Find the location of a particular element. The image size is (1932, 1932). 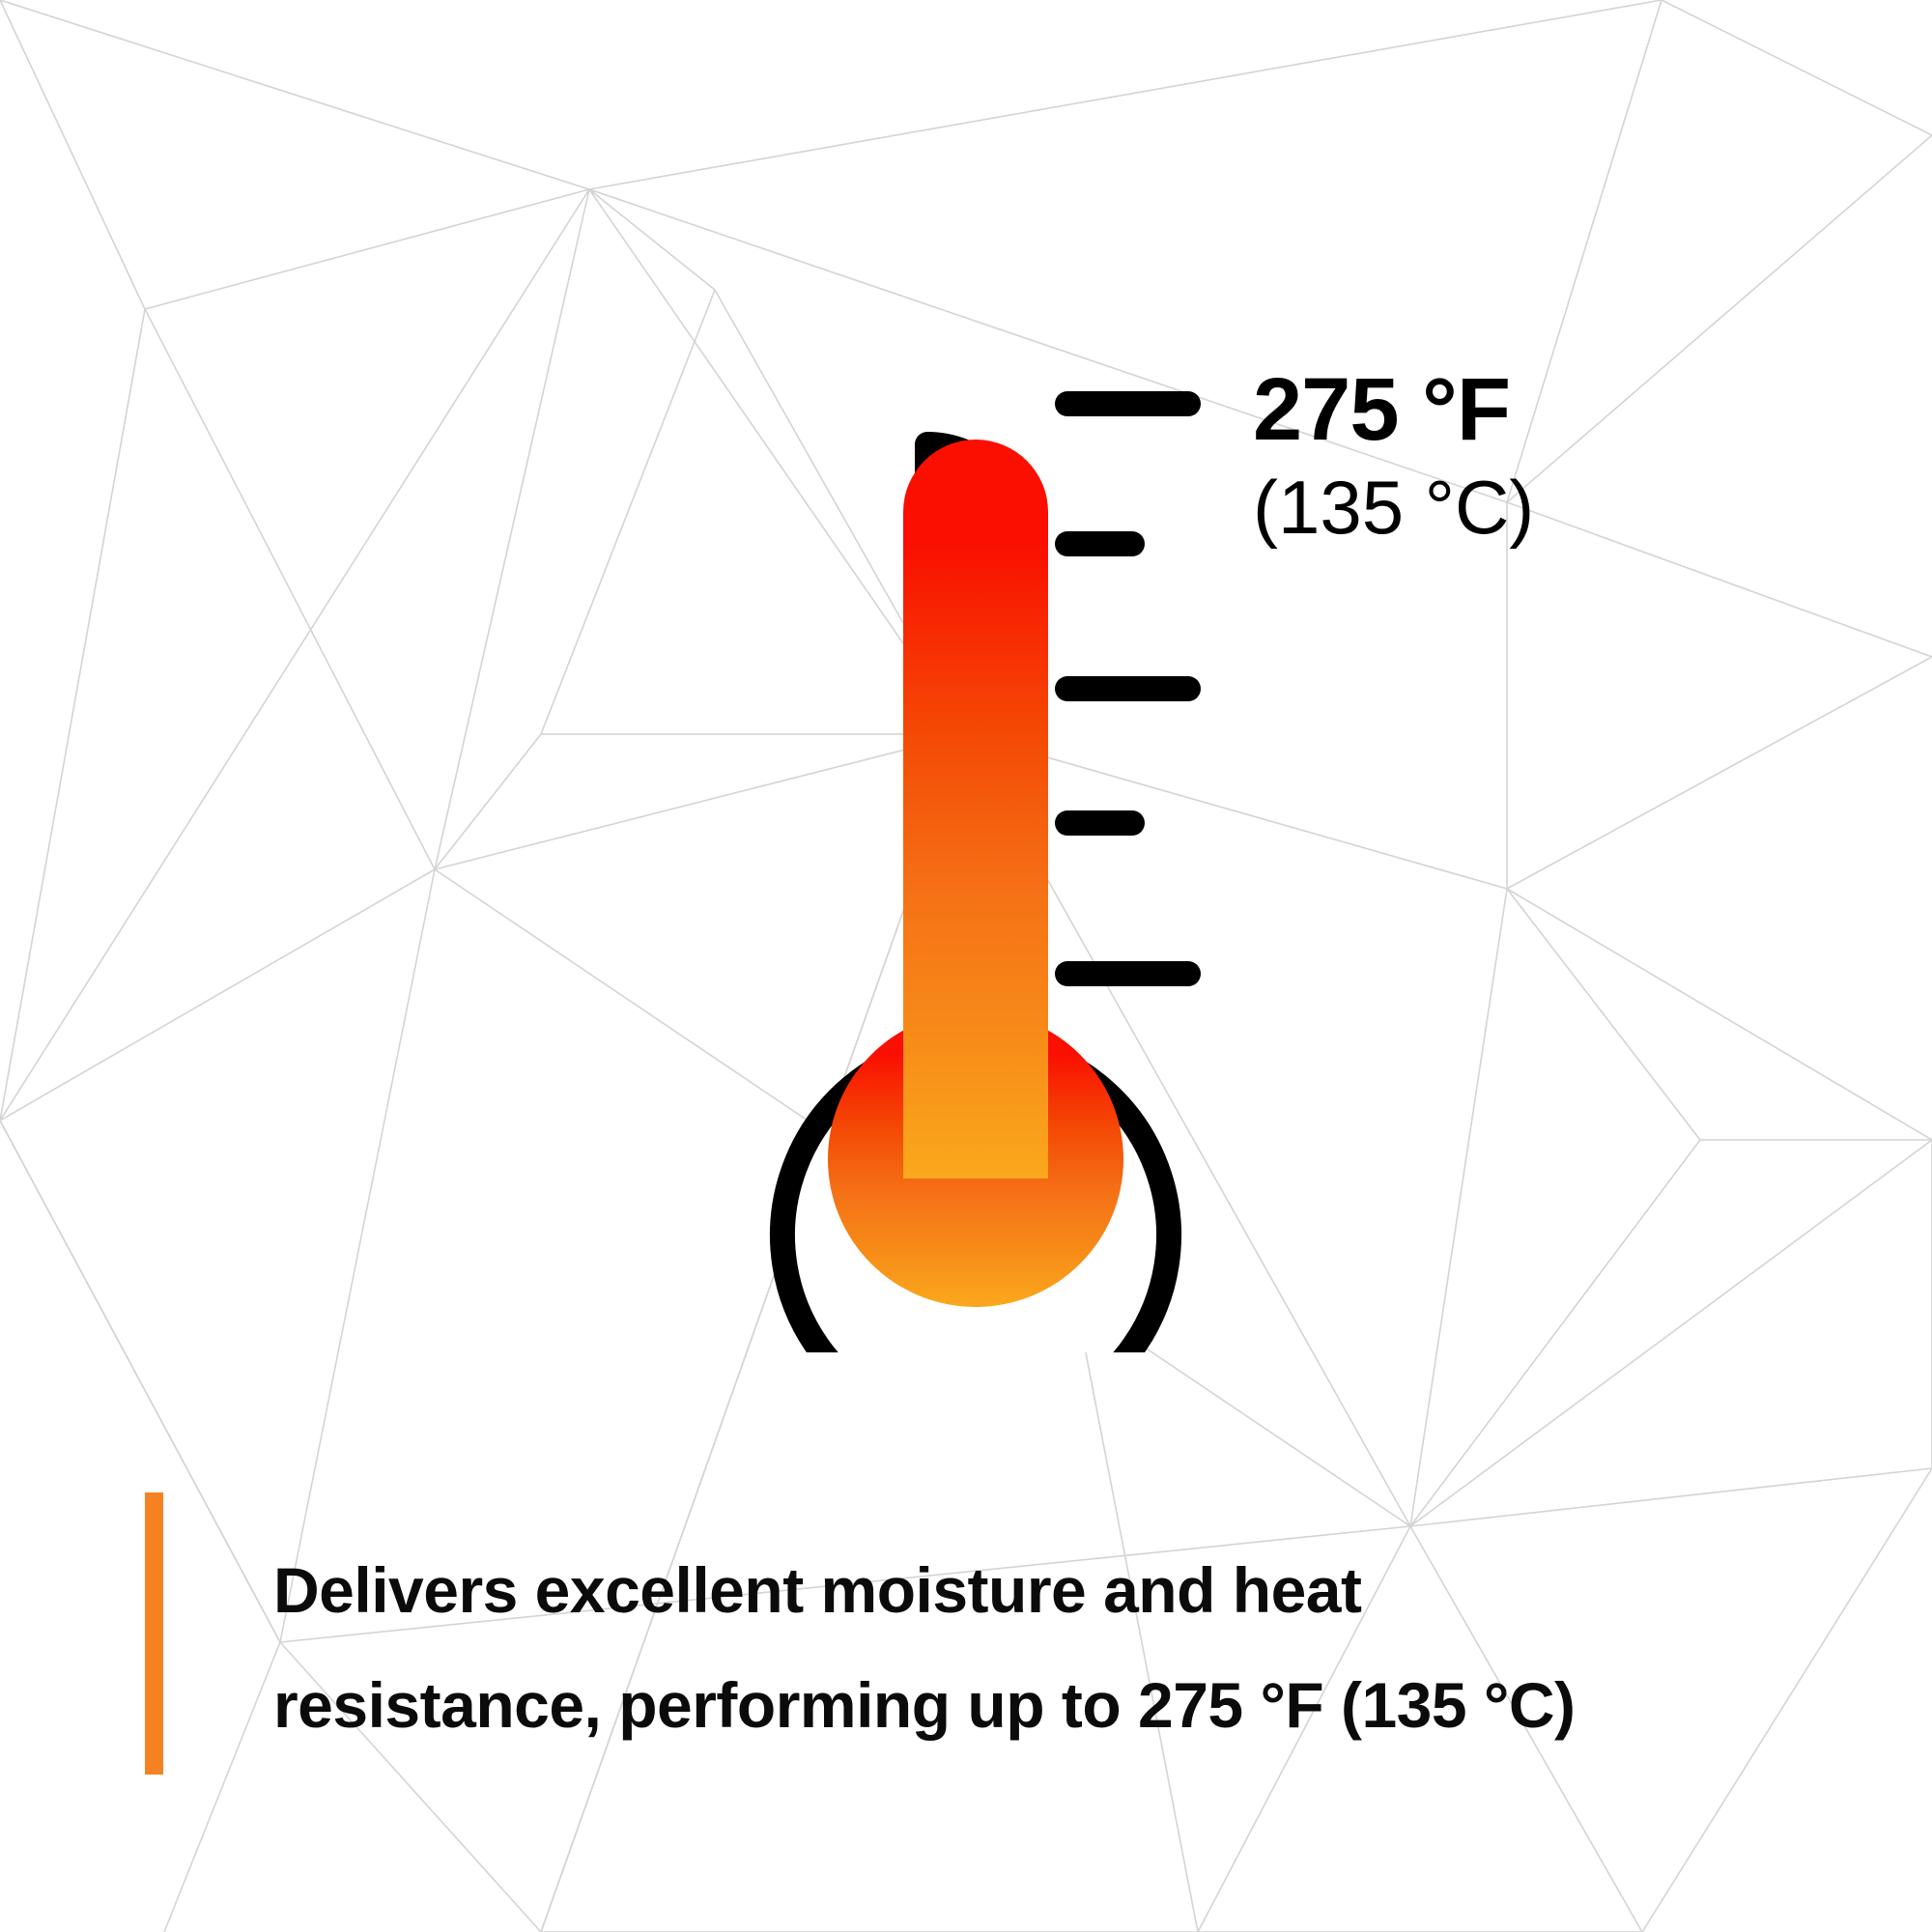

caption-line-1: Delivers excellent moisture and heat is located at coordinates (817, 1590).